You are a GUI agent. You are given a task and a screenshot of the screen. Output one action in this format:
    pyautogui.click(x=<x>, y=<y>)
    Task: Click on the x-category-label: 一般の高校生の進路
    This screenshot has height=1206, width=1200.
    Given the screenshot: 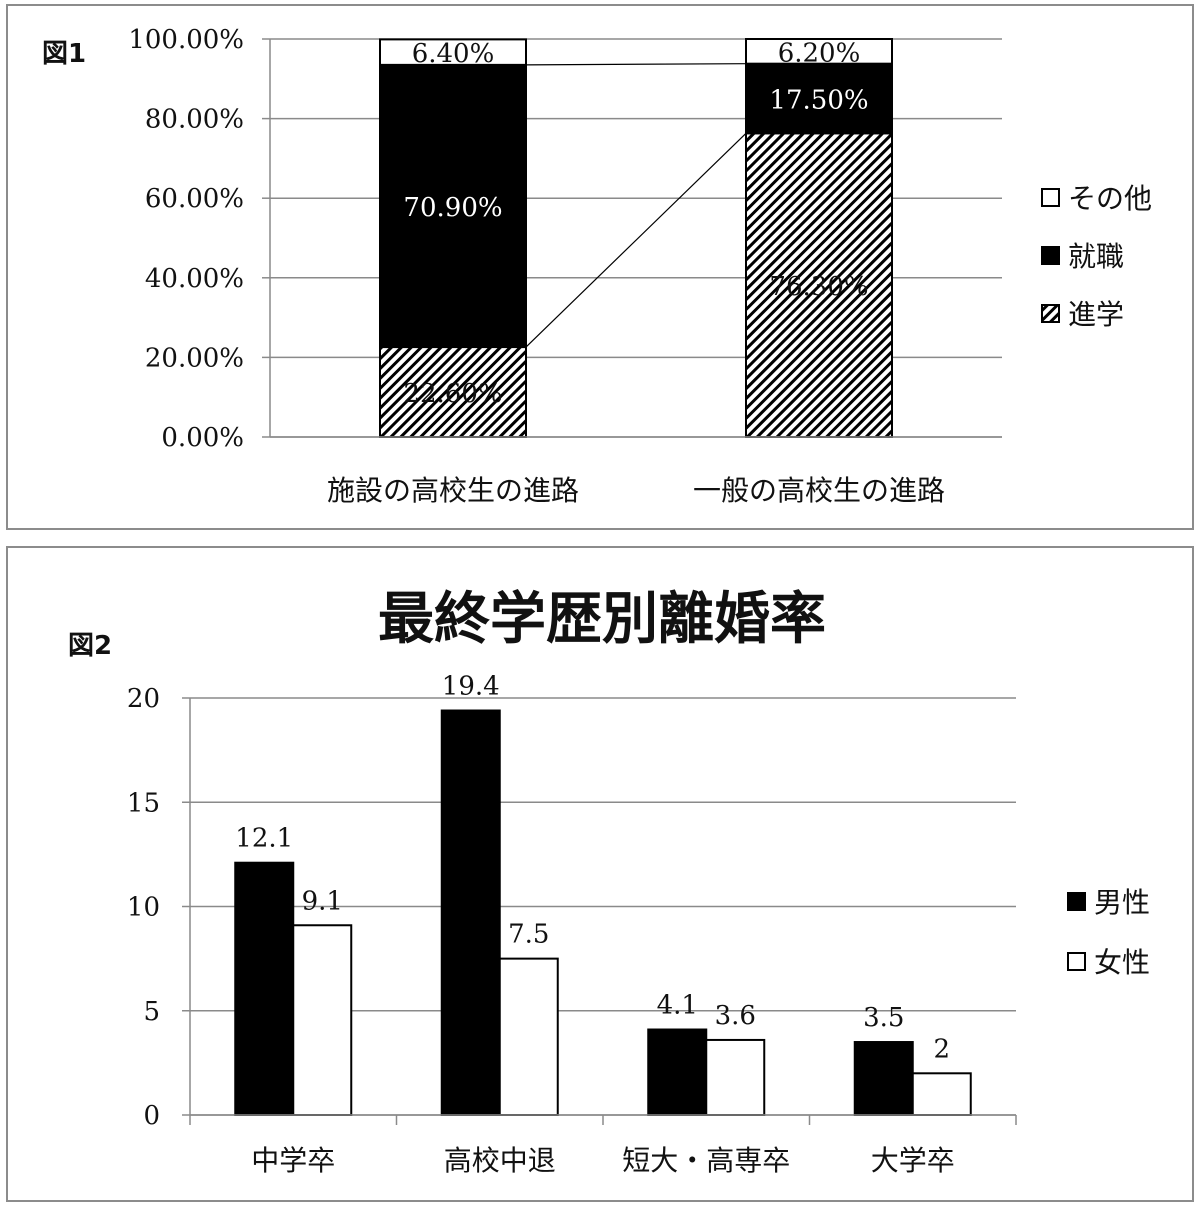 What is the action you would take?
    pyautogui.click(x=819, y=490)
    